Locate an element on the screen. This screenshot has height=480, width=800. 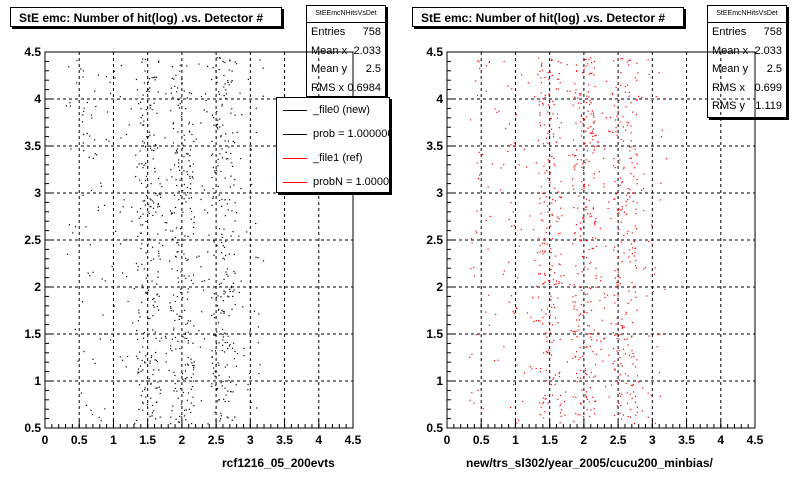
left-y-tick-label: 2 is located at coordinates (37, 287).